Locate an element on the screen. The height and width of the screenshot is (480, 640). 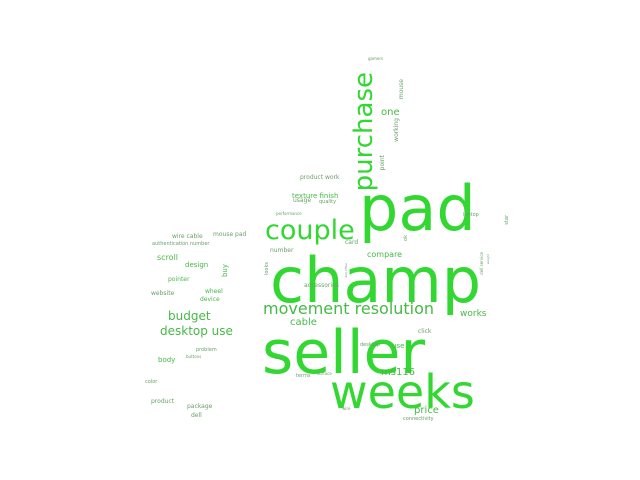
word-scroll: scroll is located at coordinates (168, 257).